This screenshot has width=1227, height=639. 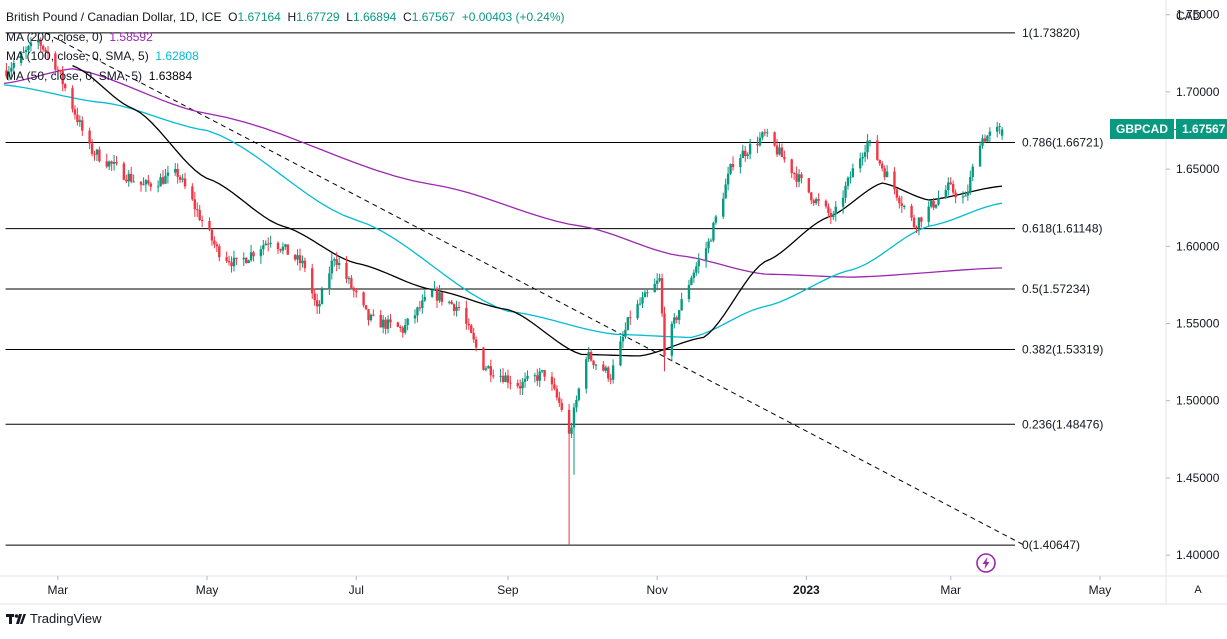 I want to click on ma200-legend: MA (200, close, 0) 1.58592, so click(x=285, y=38).